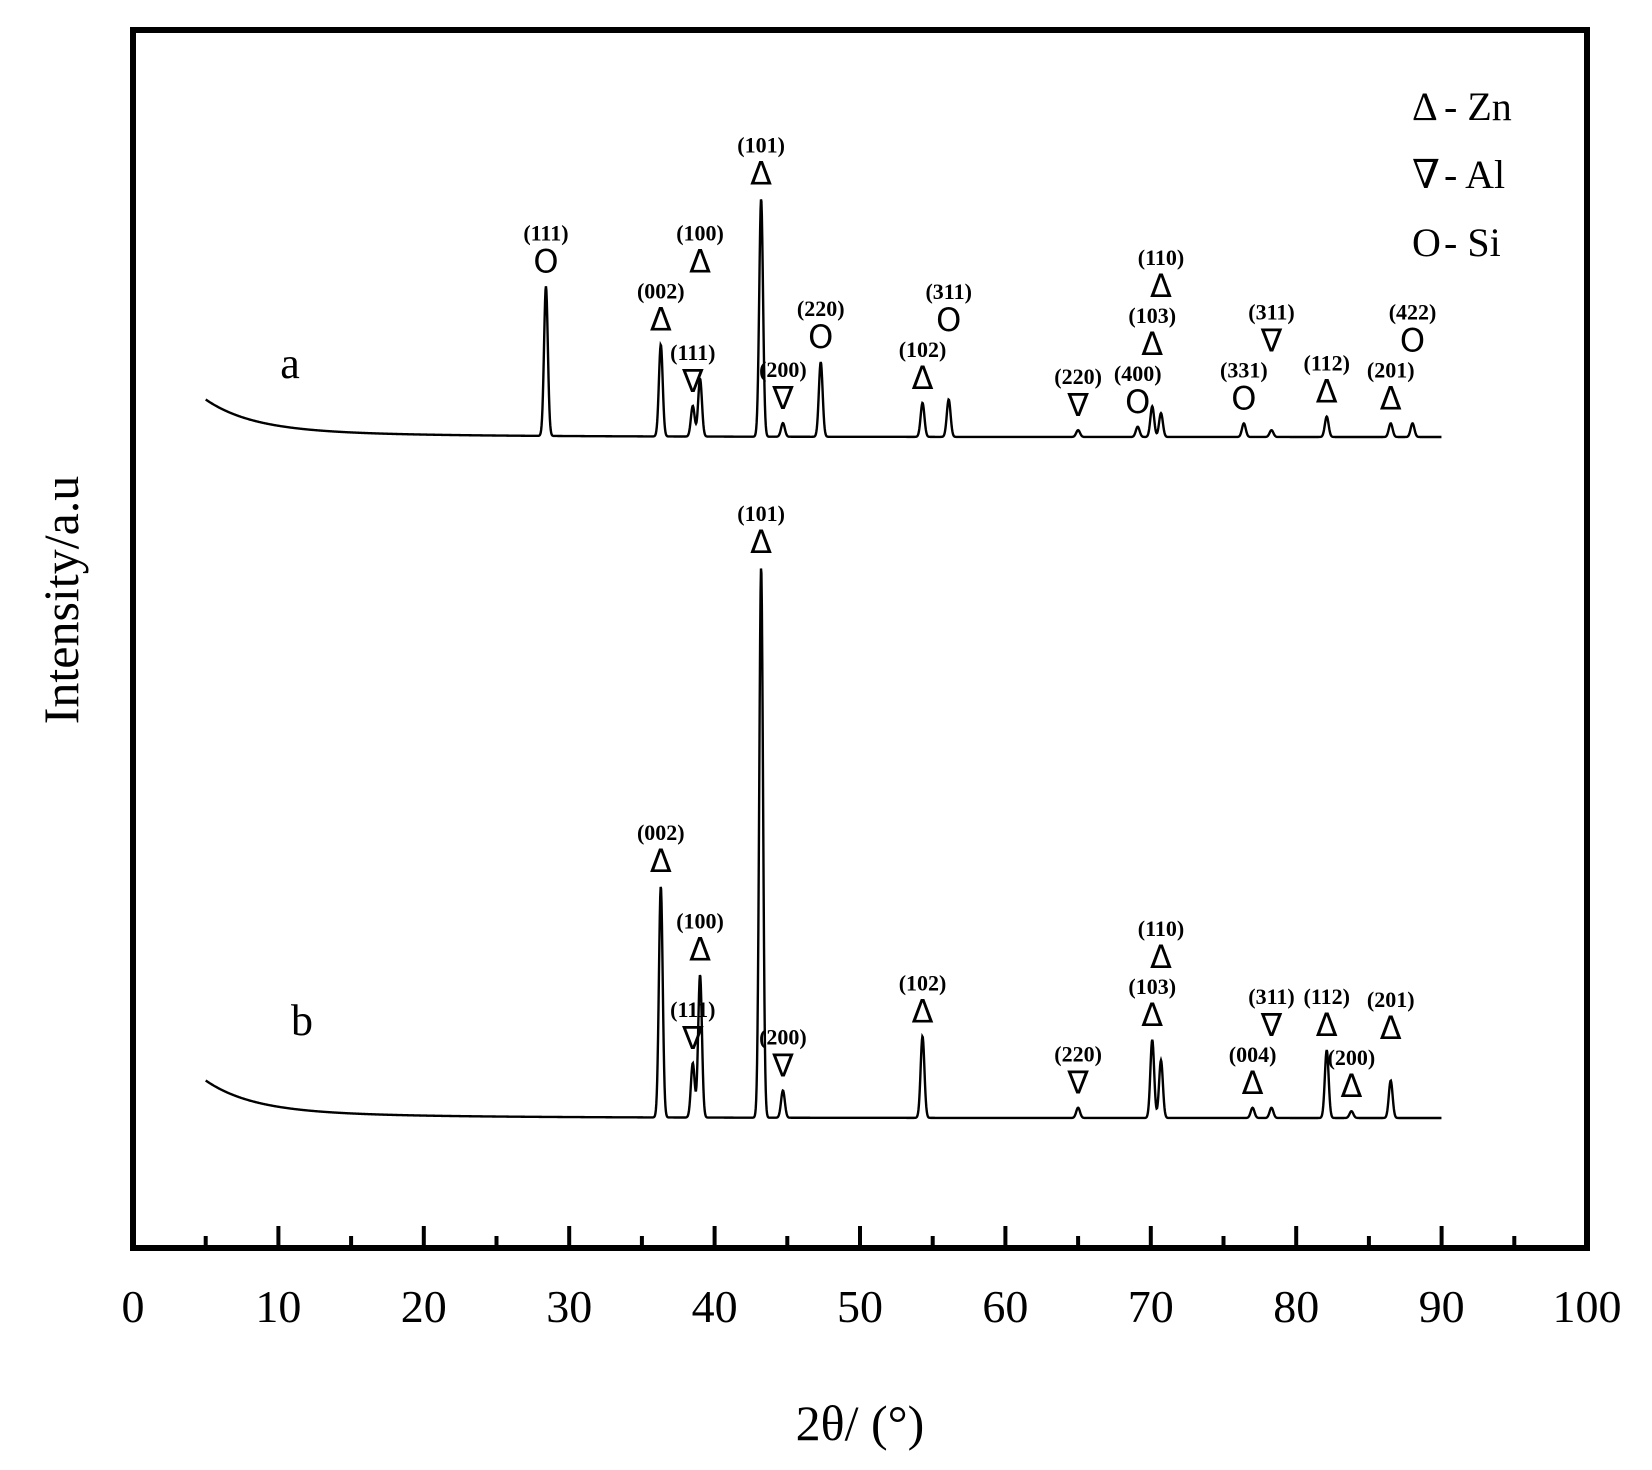  What do you see at coordinates (1426, 242) in the screenshot?
I see `legend-symbol: O` at bounding box center [1426, 242].